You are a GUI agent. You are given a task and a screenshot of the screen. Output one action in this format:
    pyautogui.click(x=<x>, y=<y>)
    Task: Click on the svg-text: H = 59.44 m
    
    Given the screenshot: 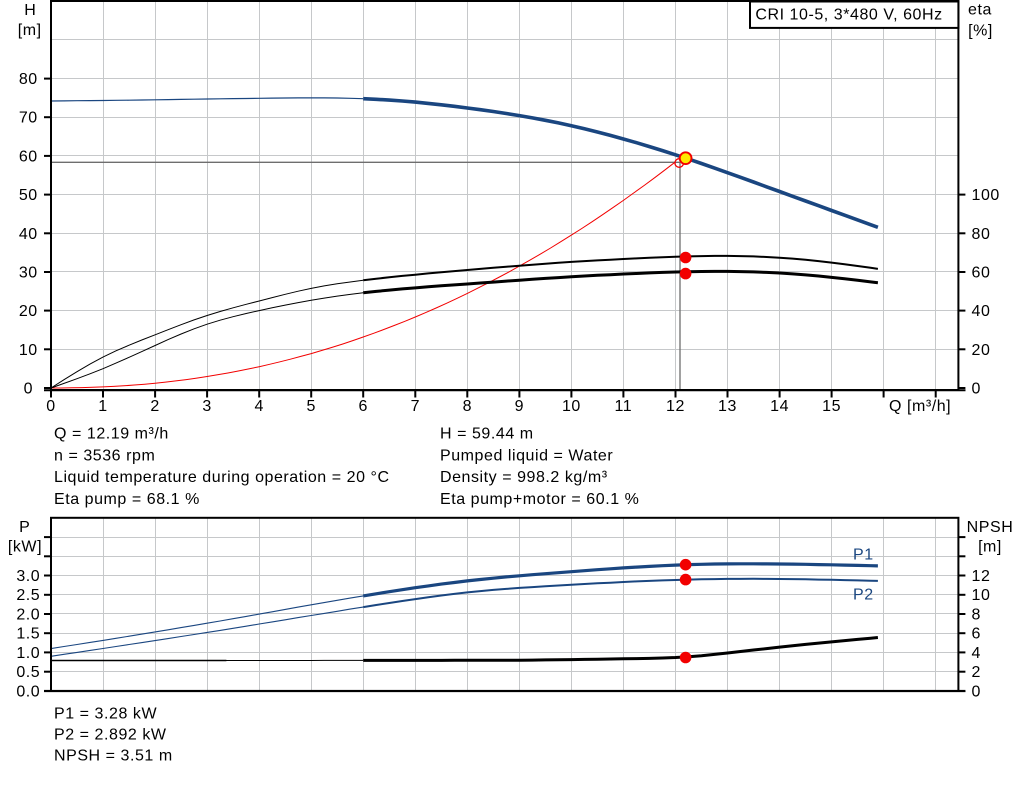 What is the action you would take?
    pyautogui.click(x=487, y=434)
    